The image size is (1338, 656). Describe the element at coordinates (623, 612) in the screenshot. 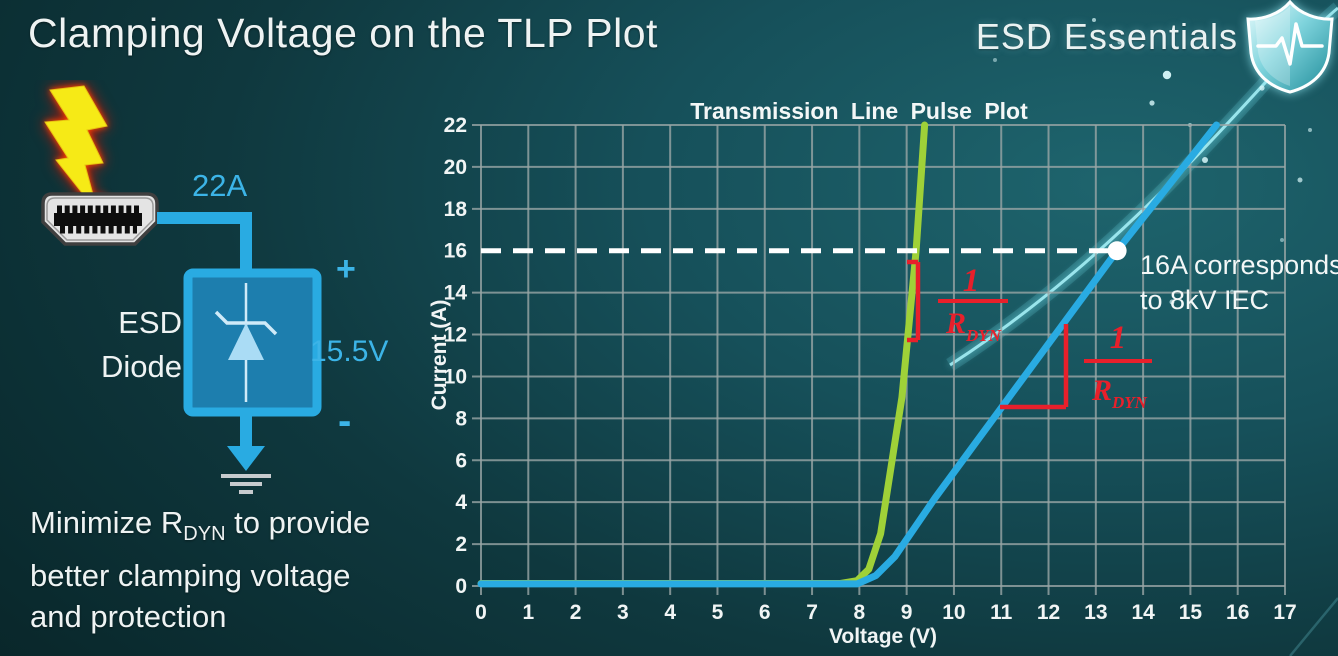

I see `svg-text: 3` at that location.